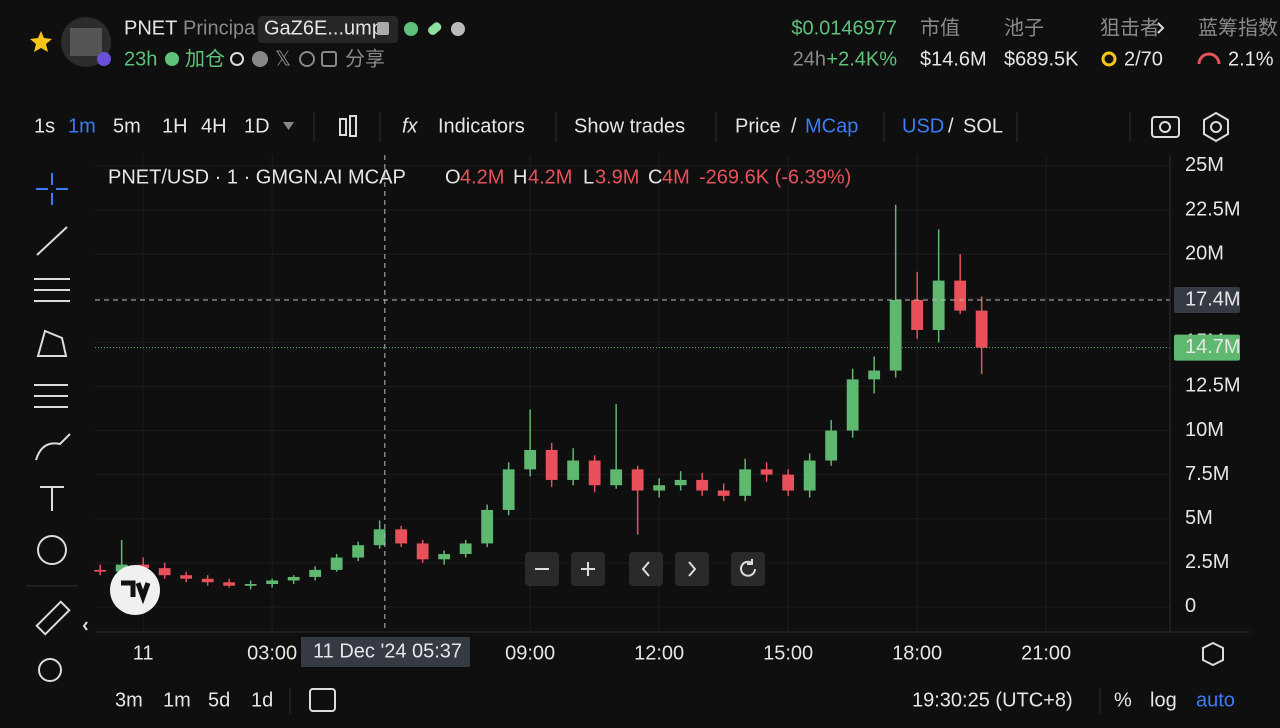 This screenshot has width=1280, height=728. Describe the element at coordinates (322, 700) in the screenshot. I see `calendar-icon` at that location.